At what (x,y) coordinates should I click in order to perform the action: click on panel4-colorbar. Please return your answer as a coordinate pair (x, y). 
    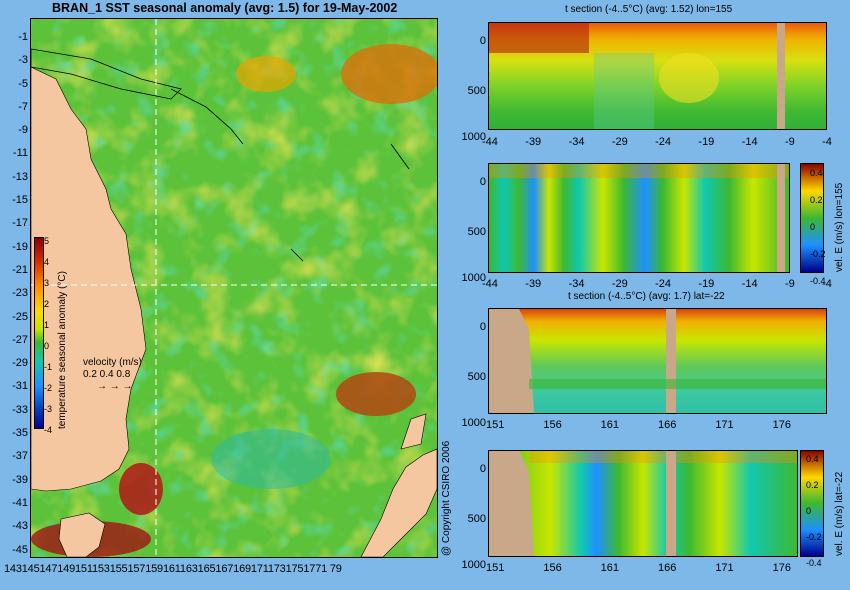
    Looking at the image, I should click on (812, 503).